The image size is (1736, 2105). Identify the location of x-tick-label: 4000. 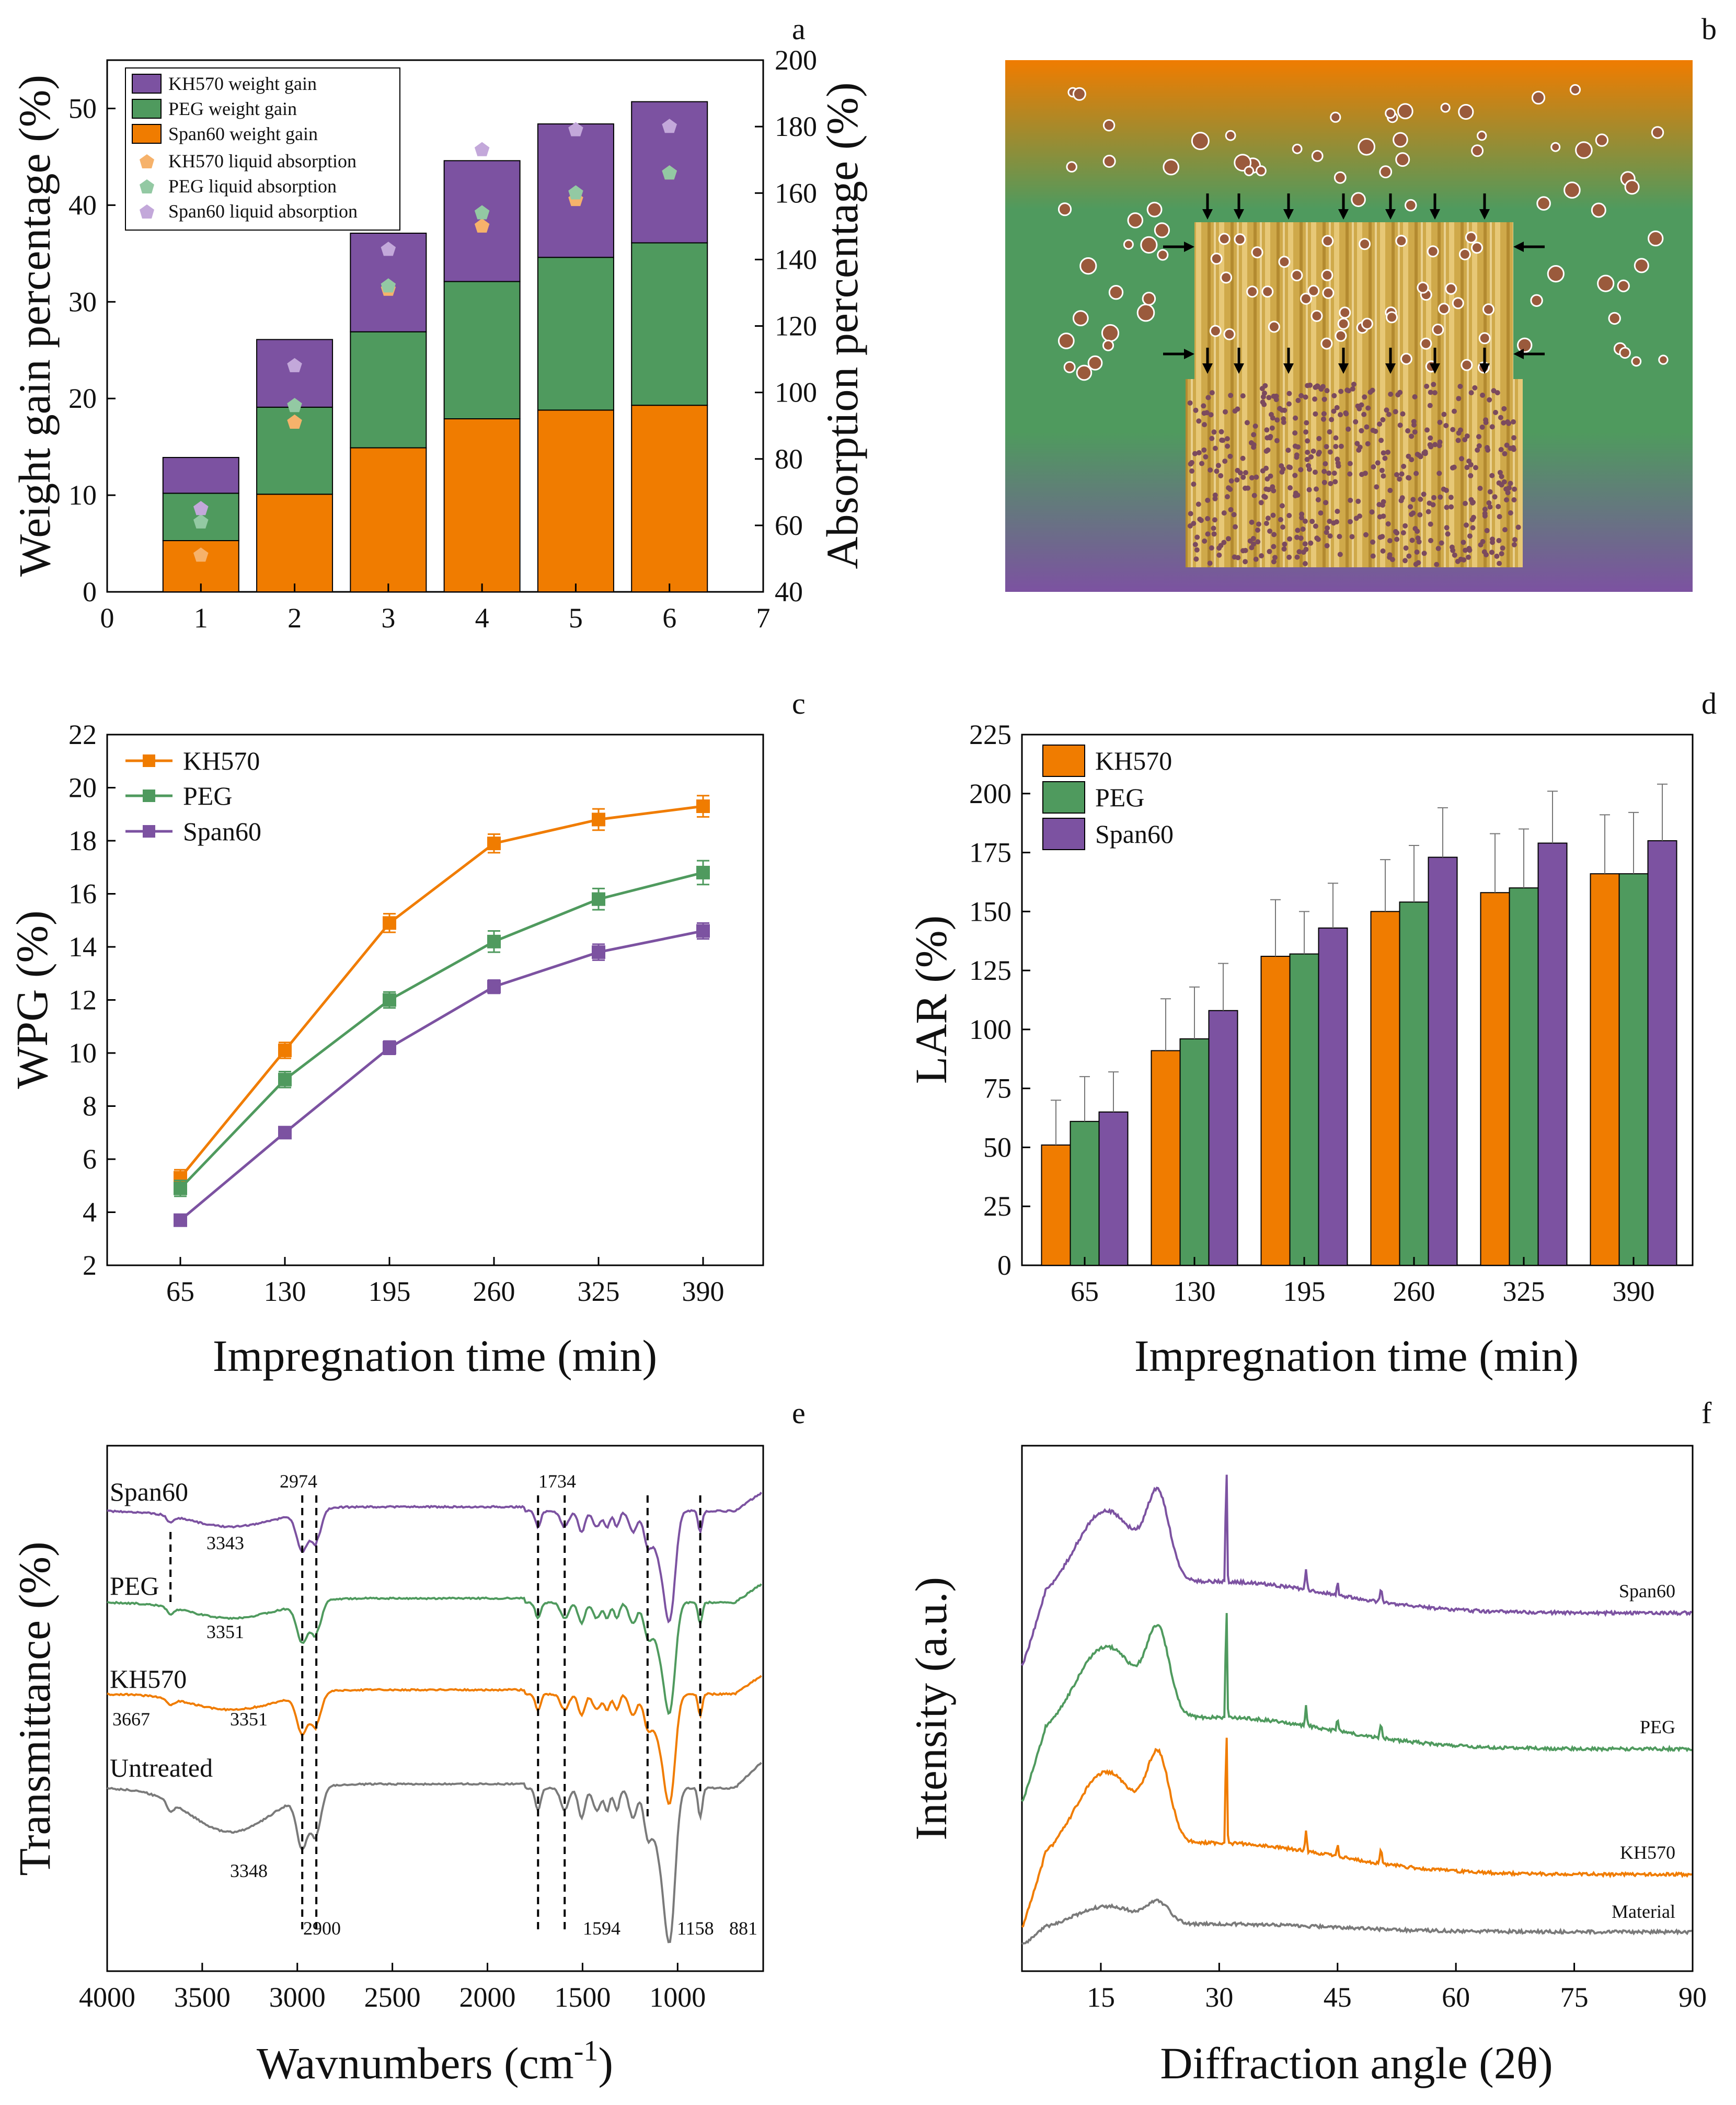
(107, 1997).